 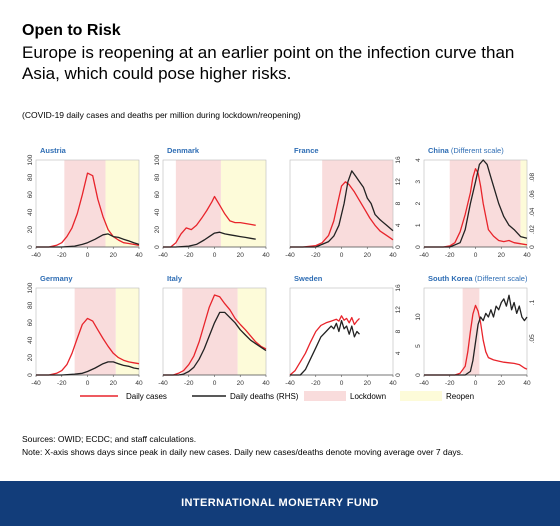 What do you see at coordinates (460, 396) in the screenshot?
I see `legend-reopen-label: Reopen` at bounding box center [460, 396].